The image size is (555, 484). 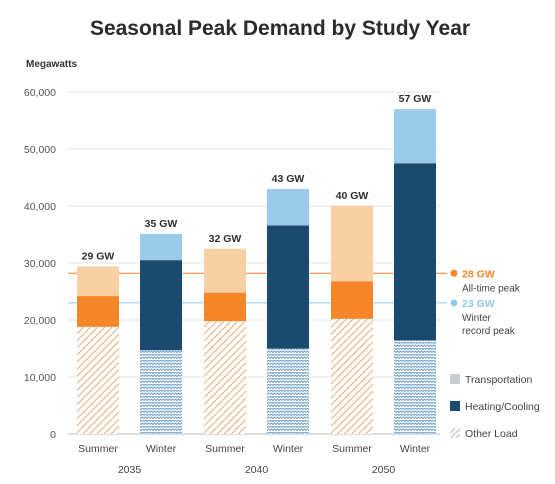 I want to click on chart-title: Seasonal Peak Demand by Study Year, so click(x=280, y=28).